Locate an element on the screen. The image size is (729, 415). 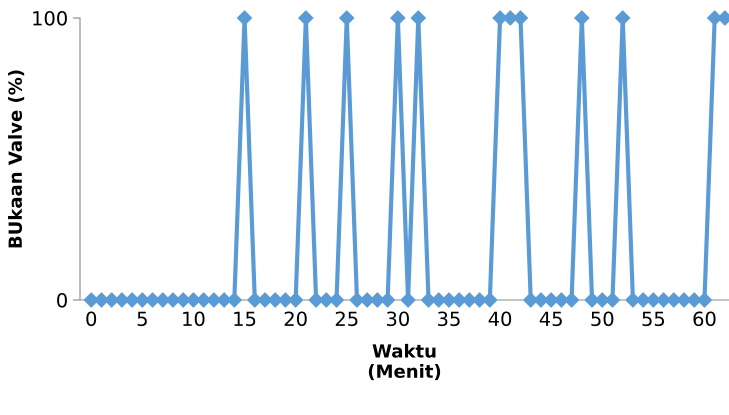
x-tick-label: 10 is located at coordinates (194, 318).